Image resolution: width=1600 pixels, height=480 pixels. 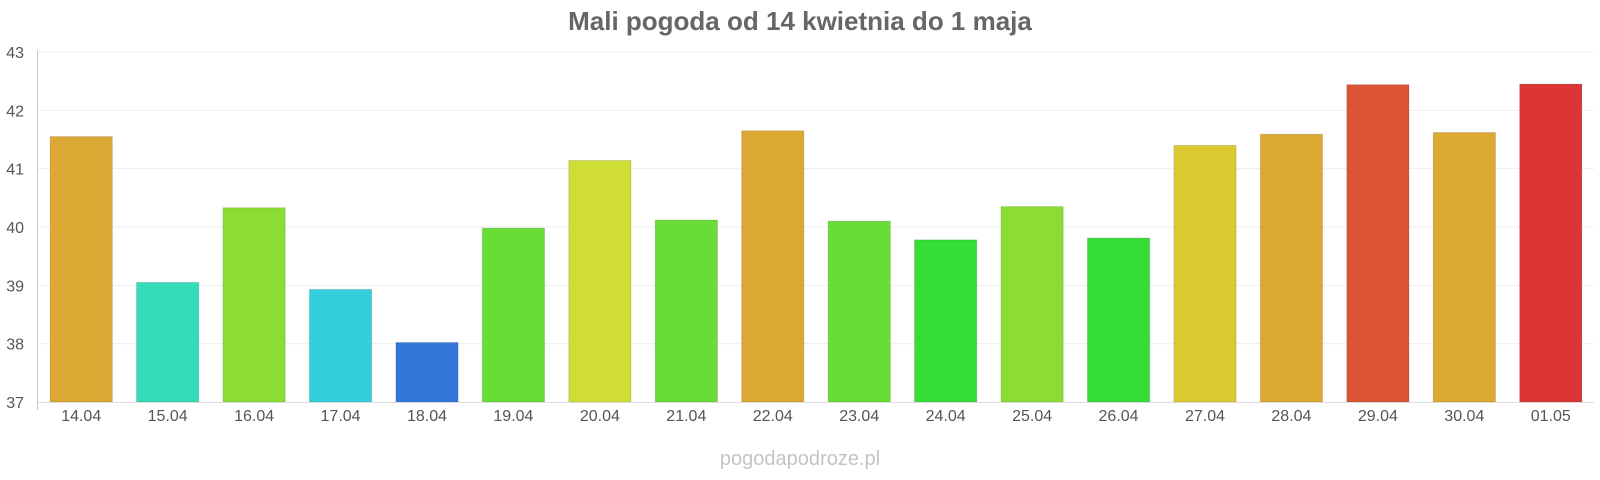 What do you see at coordinates (1551, 416) in the screenshot?
I see `x-tick-label: 01.05` at bounding box center [1551, 416].